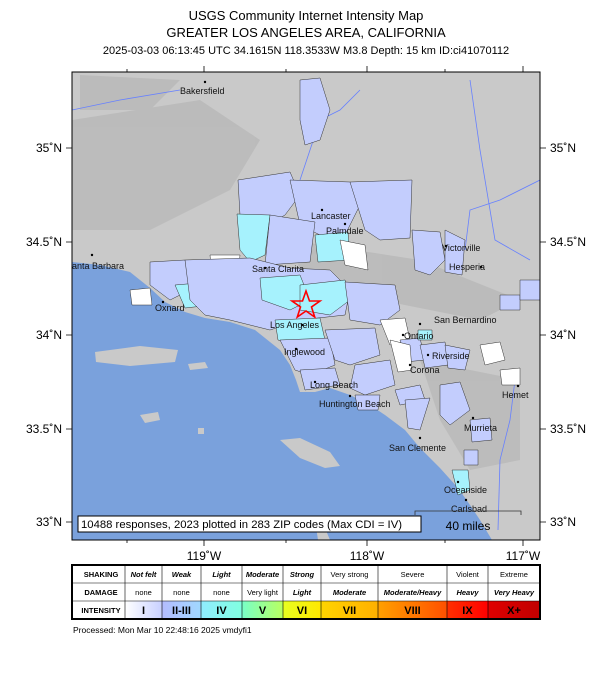 Image resolution: width=612 pixels, height=689 pixels. I want to click on legend-damage: Light, so click(302, 592).